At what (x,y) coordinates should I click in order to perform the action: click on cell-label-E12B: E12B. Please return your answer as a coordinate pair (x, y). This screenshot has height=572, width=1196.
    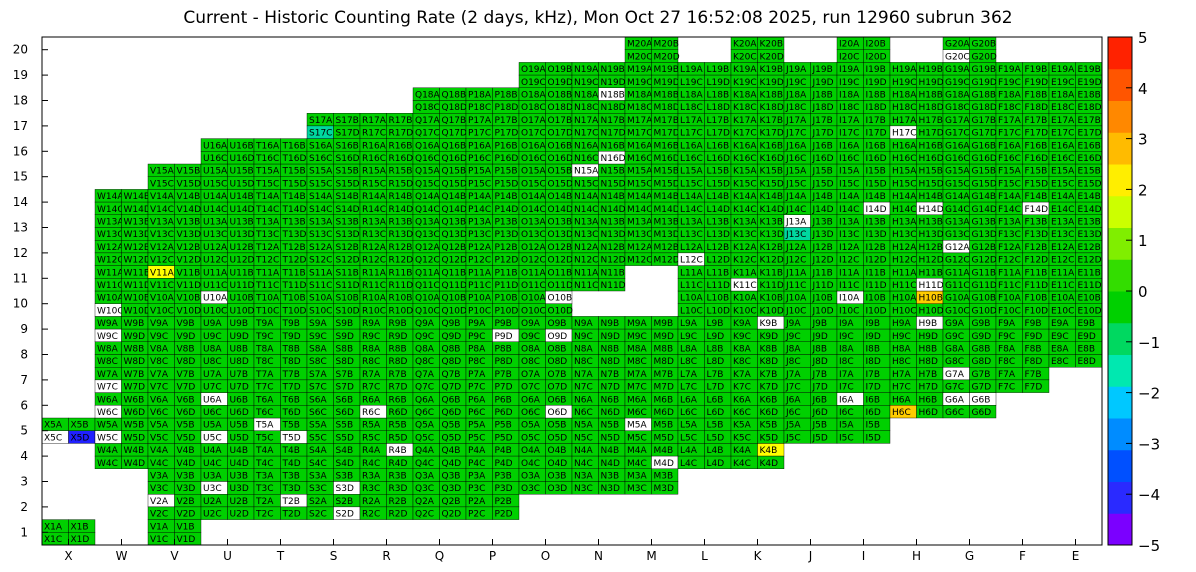
    Looking at the image, I should click on (1089, 248).